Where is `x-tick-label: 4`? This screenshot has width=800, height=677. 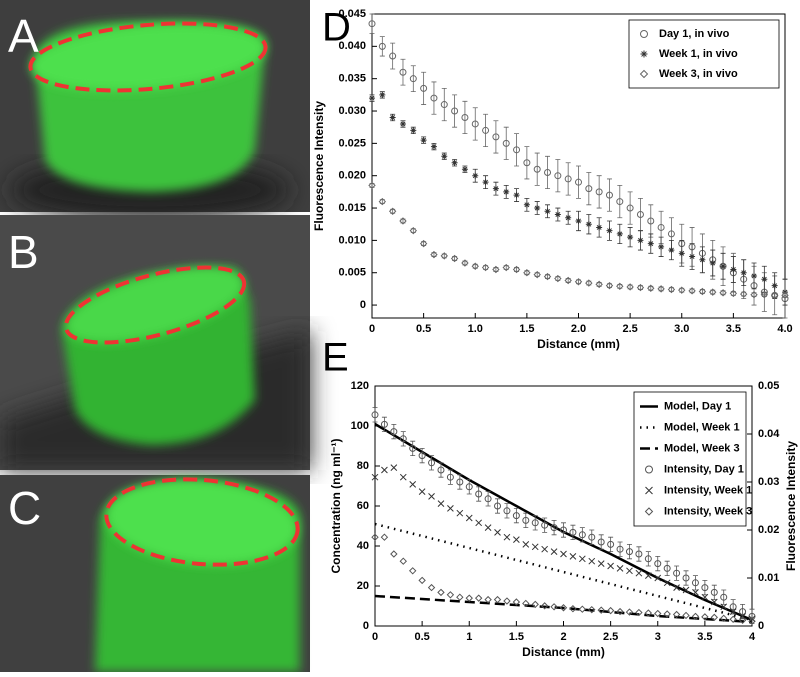
x-tick-label: 4 is located at coordinates (752, 637).